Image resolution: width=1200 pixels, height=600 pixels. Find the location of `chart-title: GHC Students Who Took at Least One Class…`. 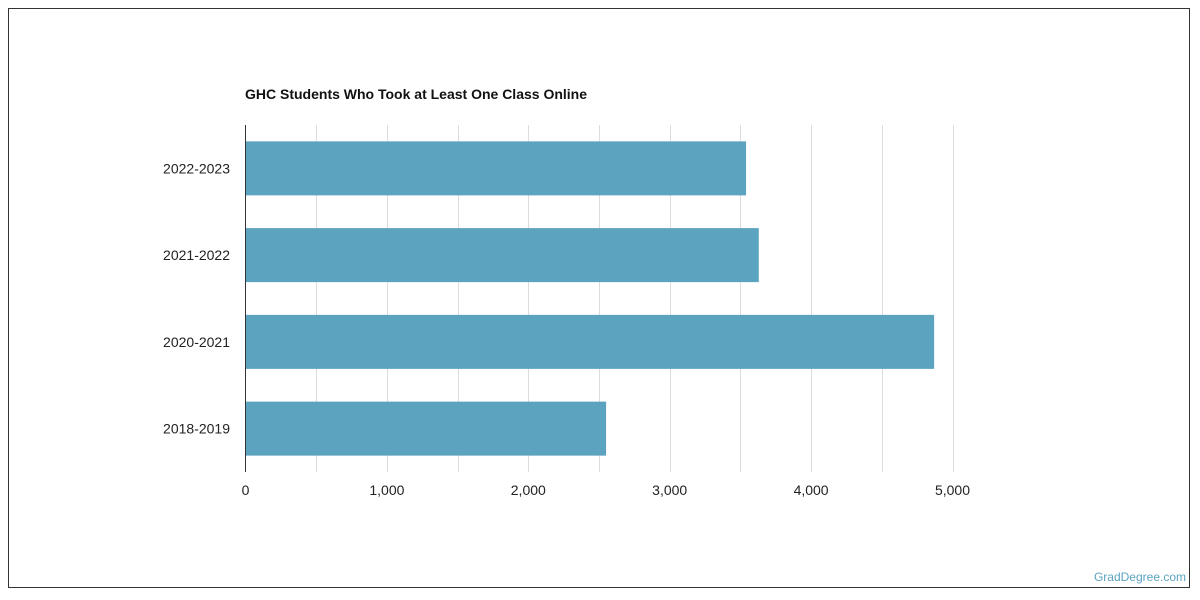

chart-title: GHC Students Who Took at Least One Class… is located at coordinates (416, 94).